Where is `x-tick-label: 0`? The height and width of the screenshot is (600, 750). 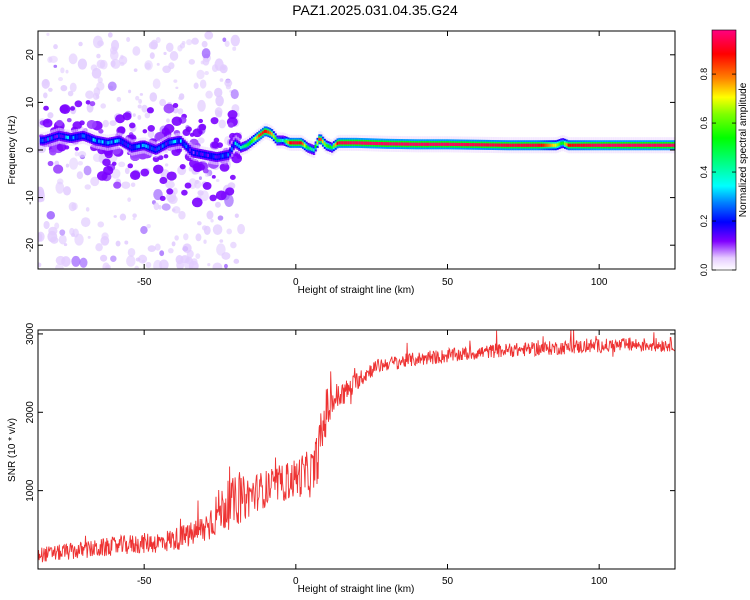
x-tick-label: 0 is located at coordinates (296, 282).